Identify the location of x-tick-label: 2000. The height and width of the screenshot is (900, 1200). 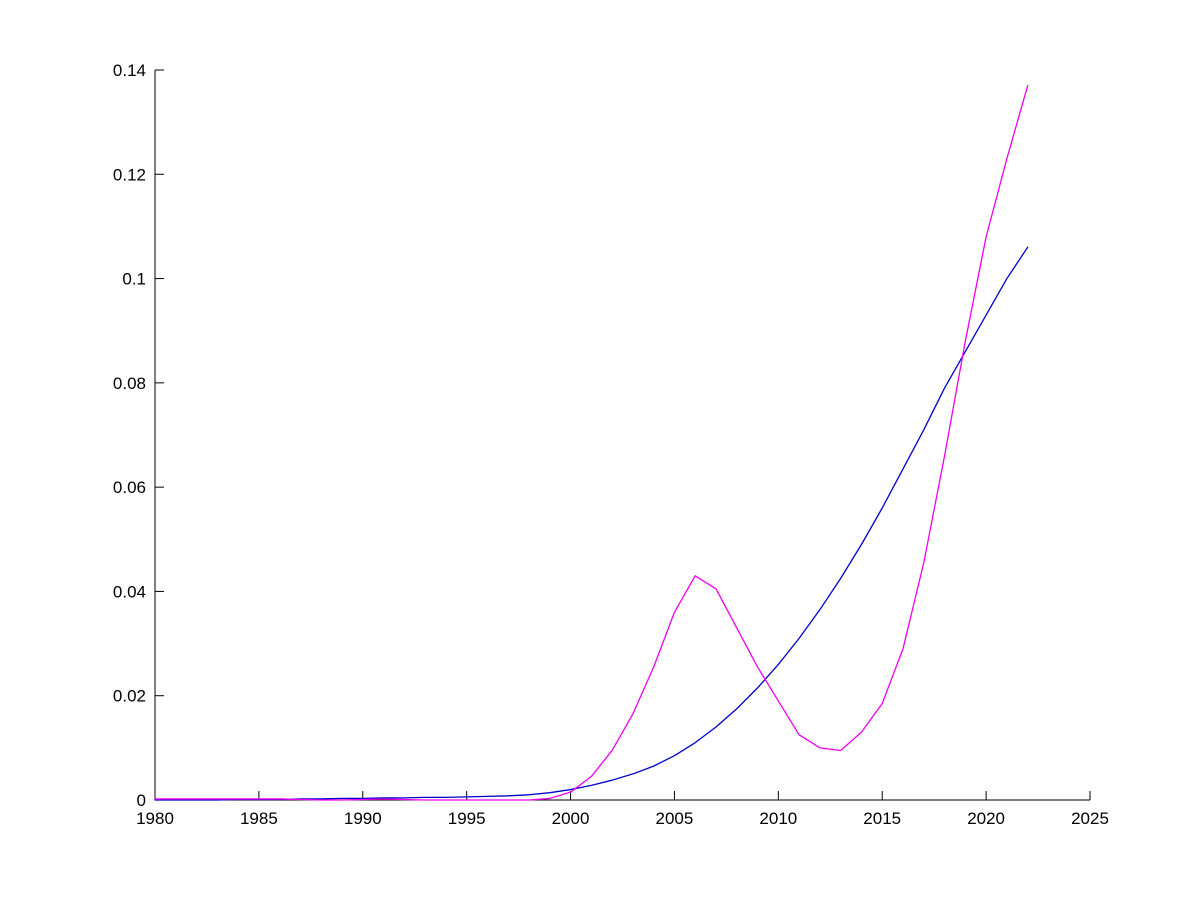
(571, 818).